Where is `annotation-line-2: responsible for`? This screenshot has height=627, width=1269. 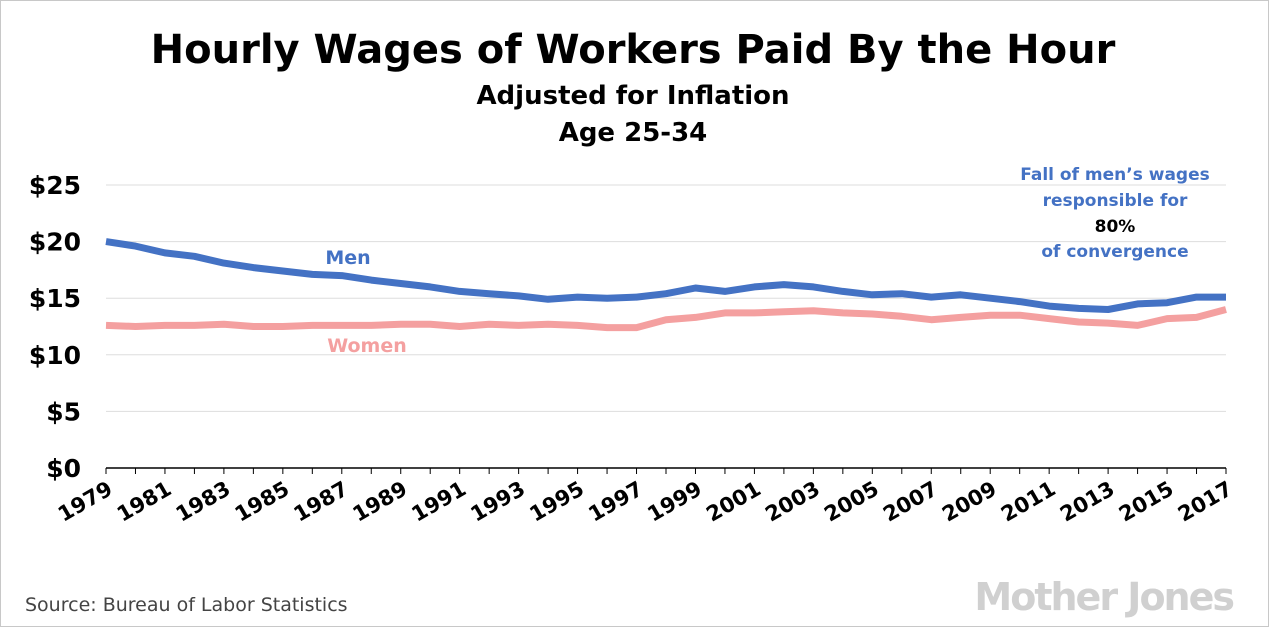
annotation-line-2: responsible for is located at coordinates (1115, 201).